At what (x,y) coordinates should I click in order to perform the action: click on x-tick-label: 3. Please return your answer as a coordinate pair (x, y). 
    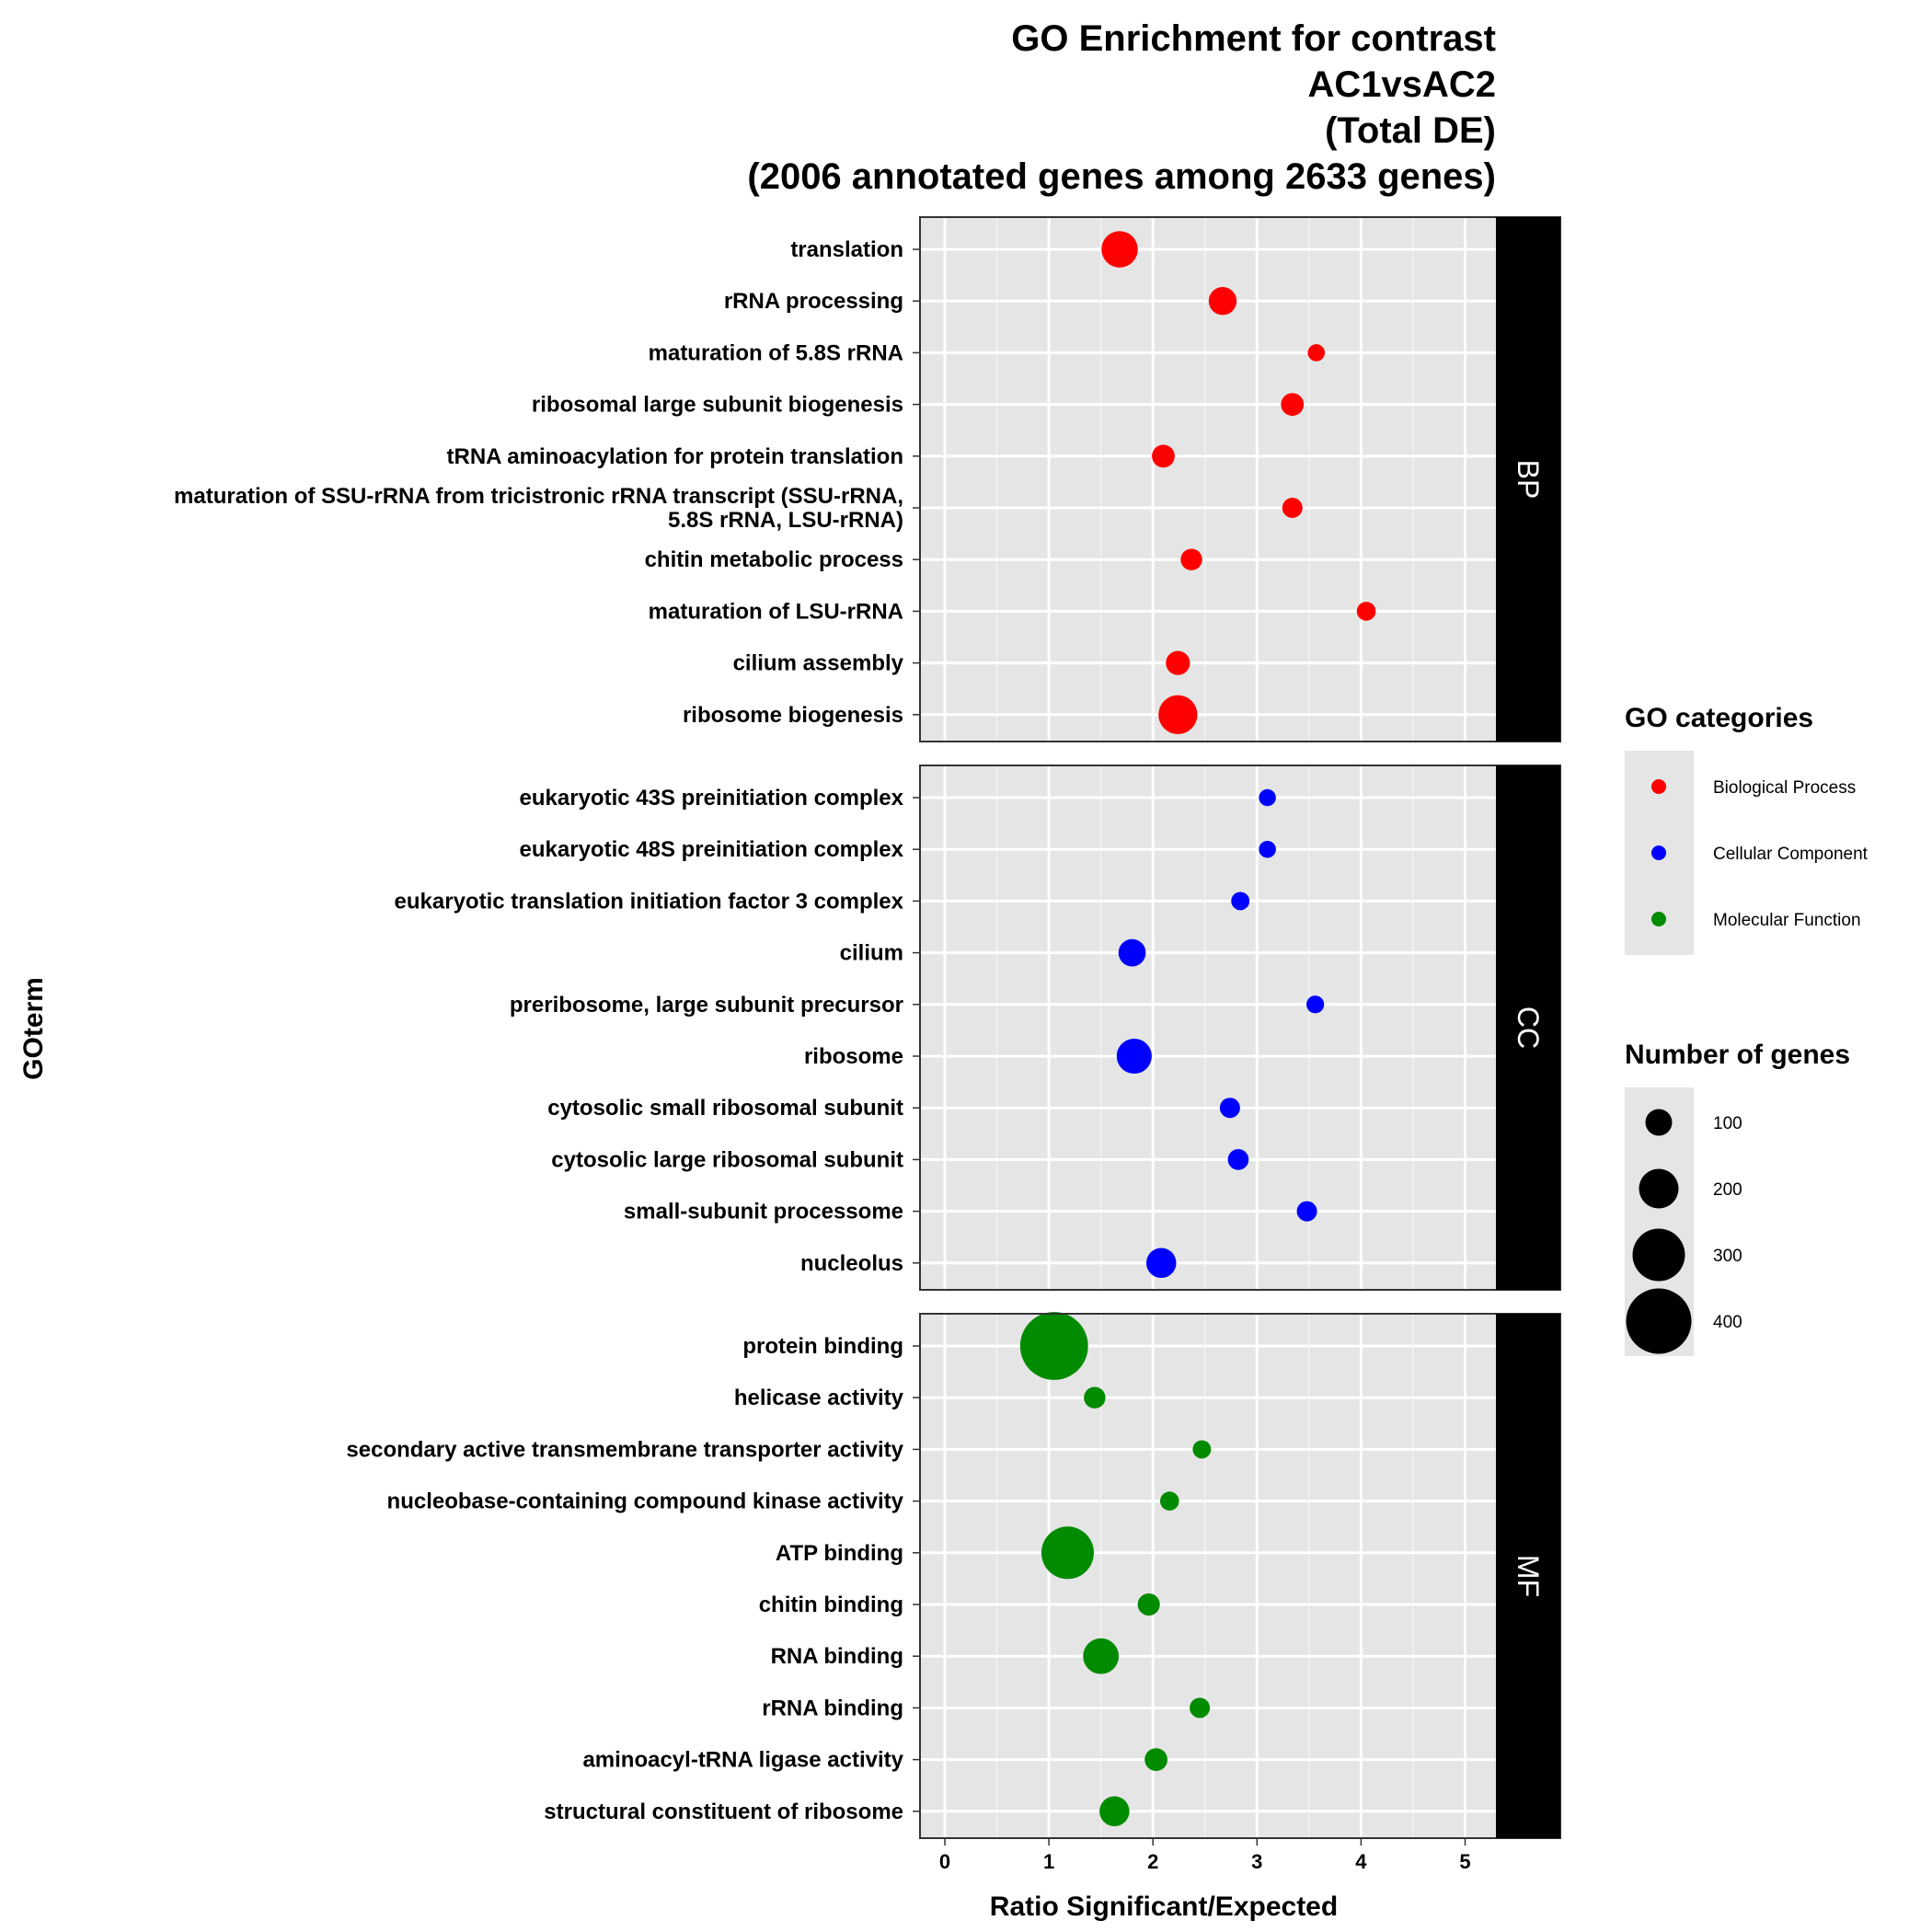
    Looking at the image, I should click on (1256, 1861).